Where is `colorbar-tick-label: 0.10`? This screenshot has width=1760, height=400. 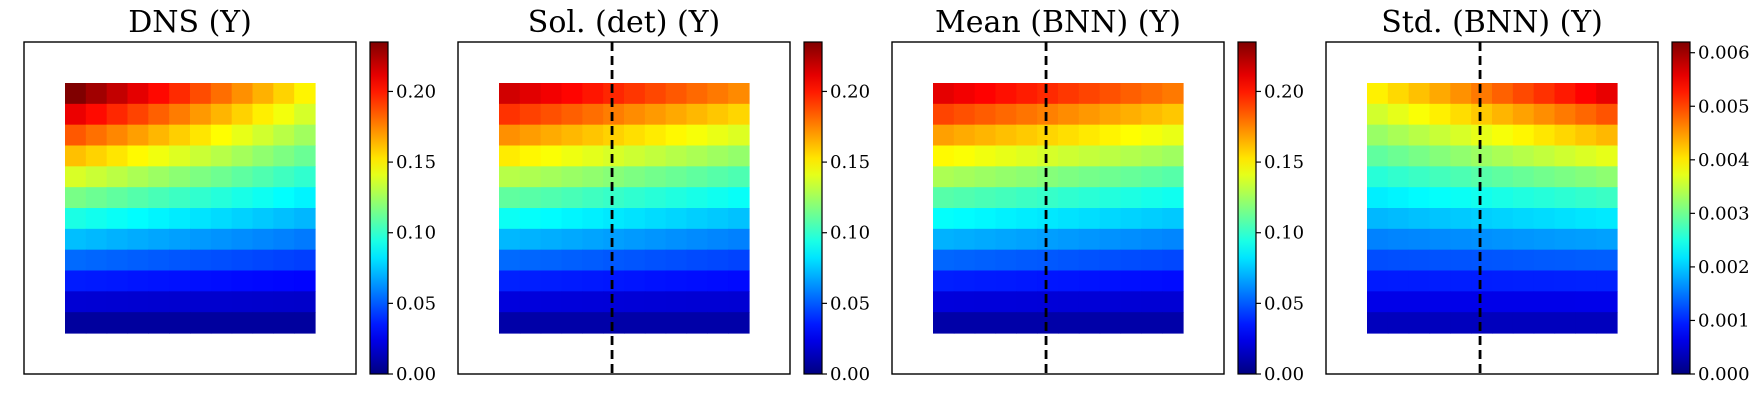
colorbar-tick-label: 0.10 is located at coordinates (850, 233).